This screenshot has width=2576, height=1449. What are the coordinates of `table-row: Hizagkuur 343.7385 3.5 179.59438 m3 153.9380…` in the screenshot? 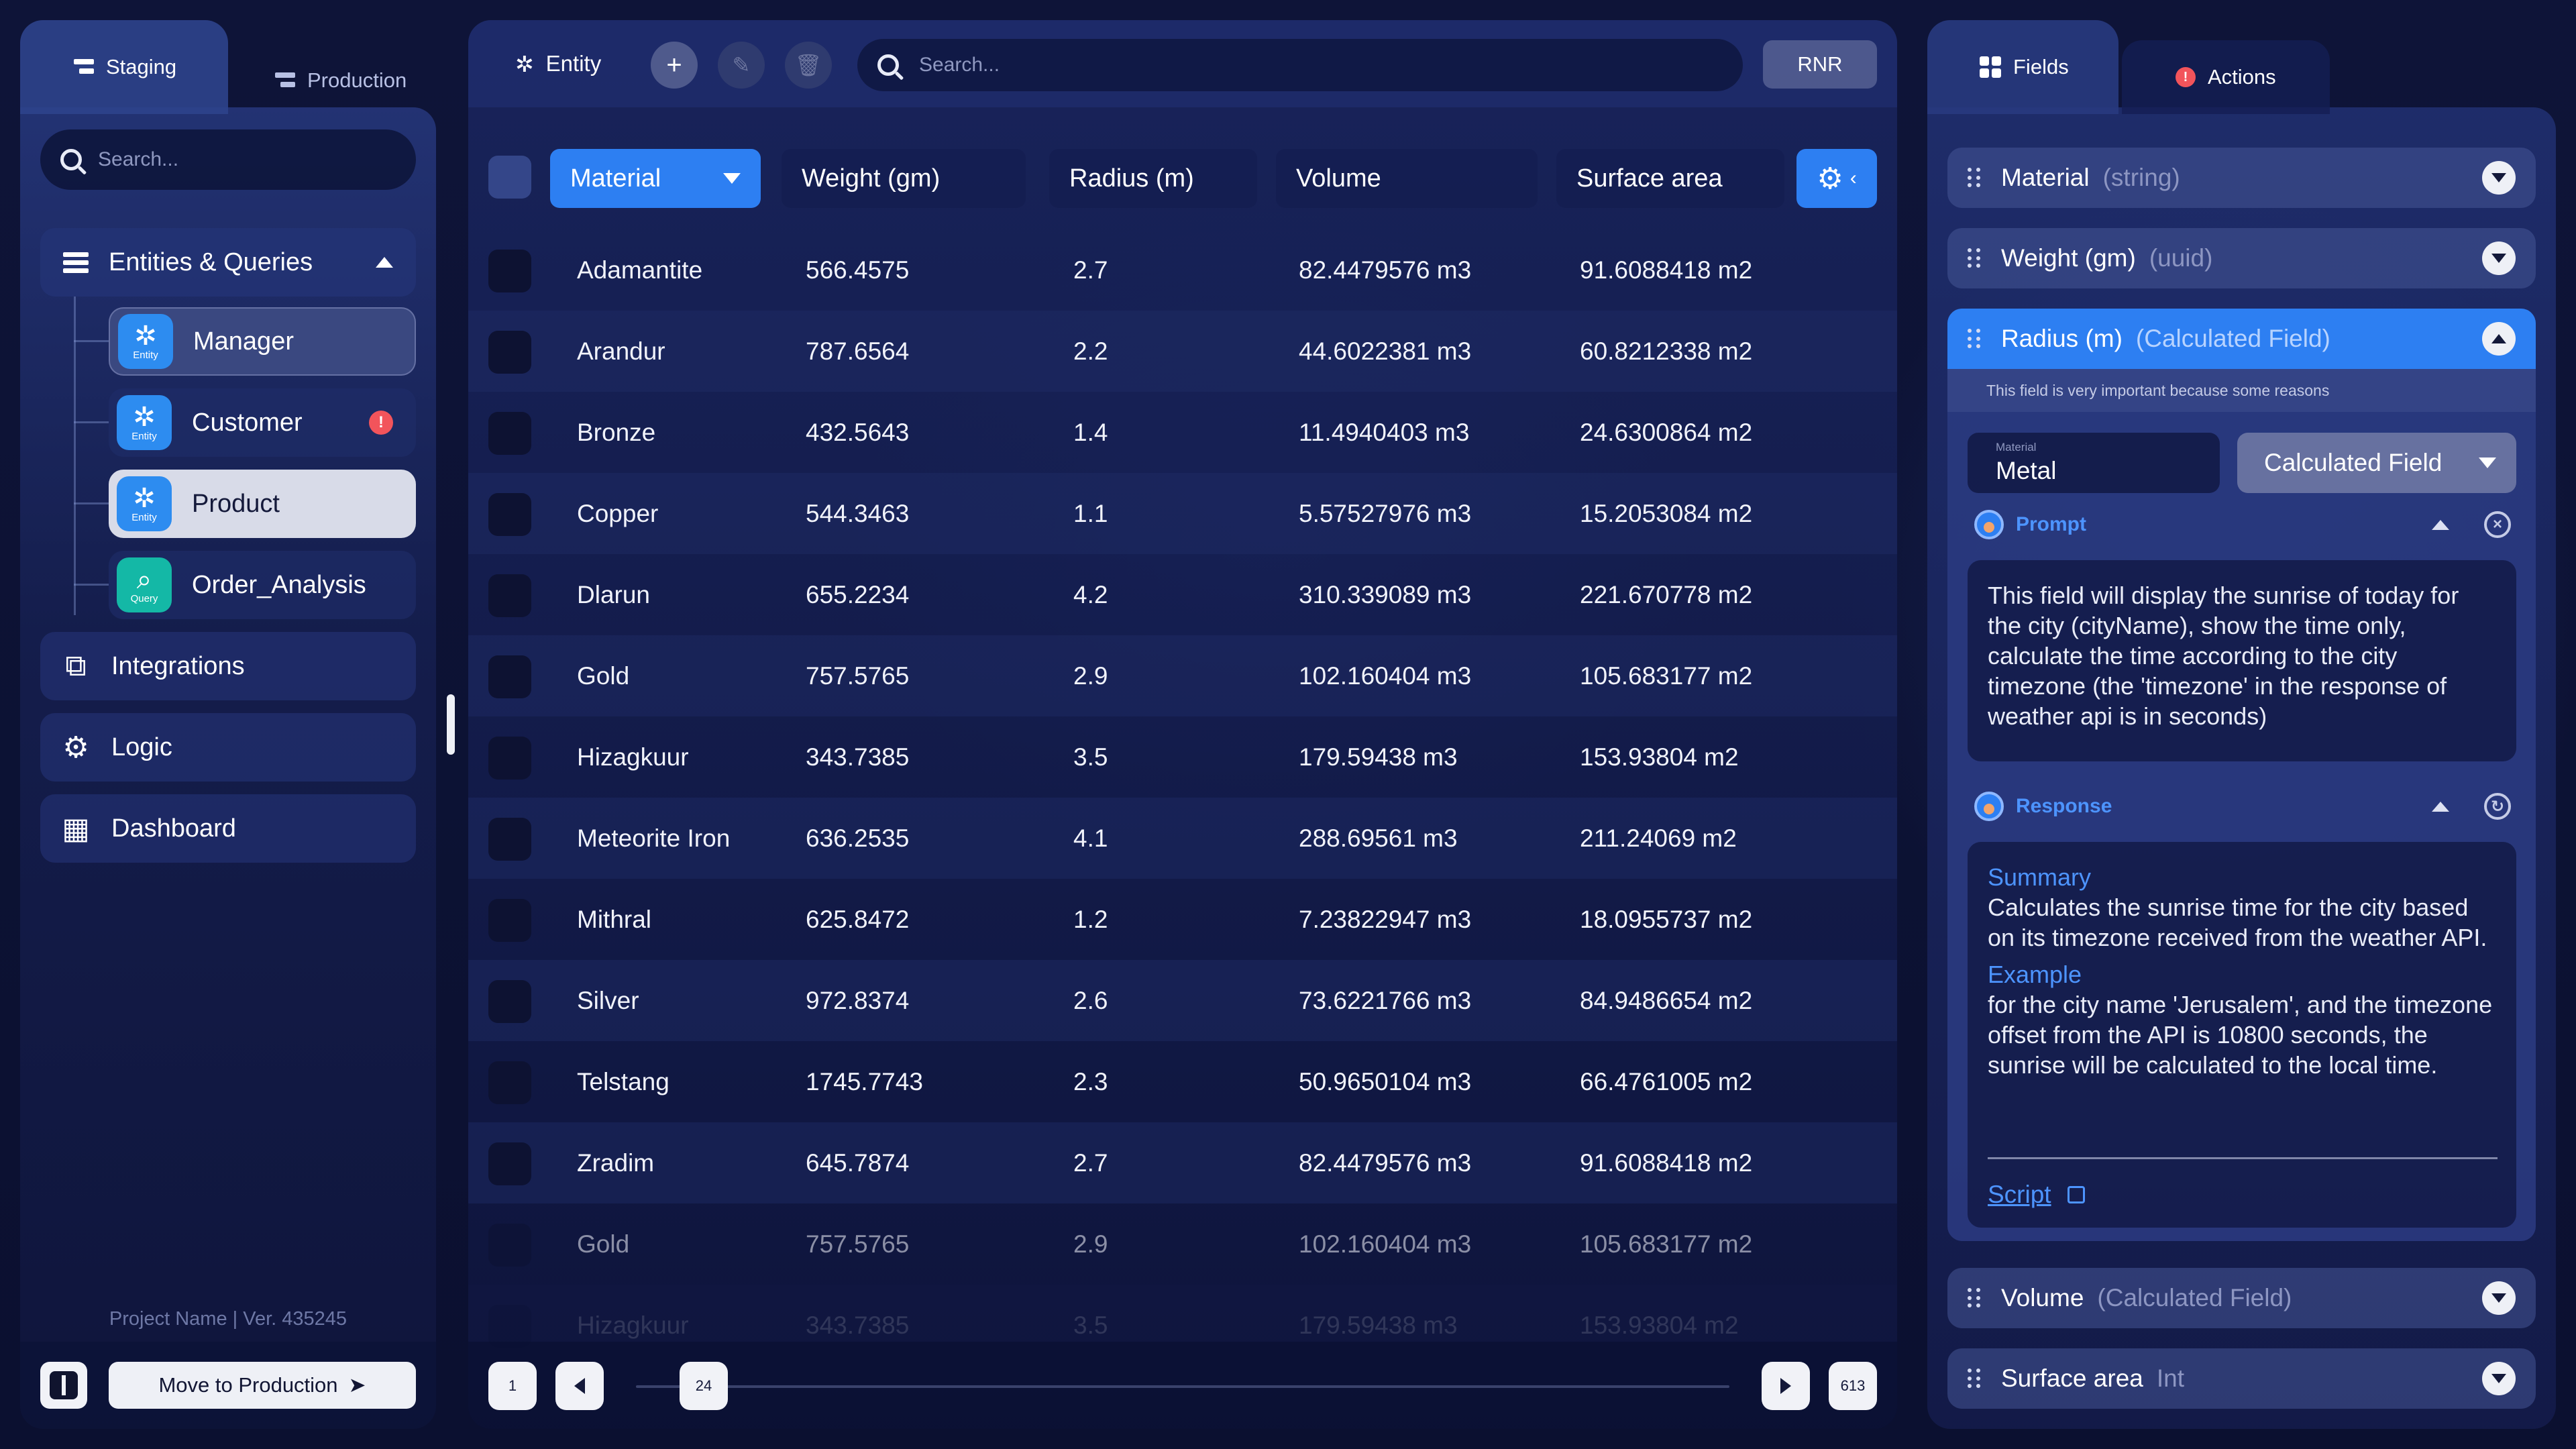 It's located at (1182, 757).